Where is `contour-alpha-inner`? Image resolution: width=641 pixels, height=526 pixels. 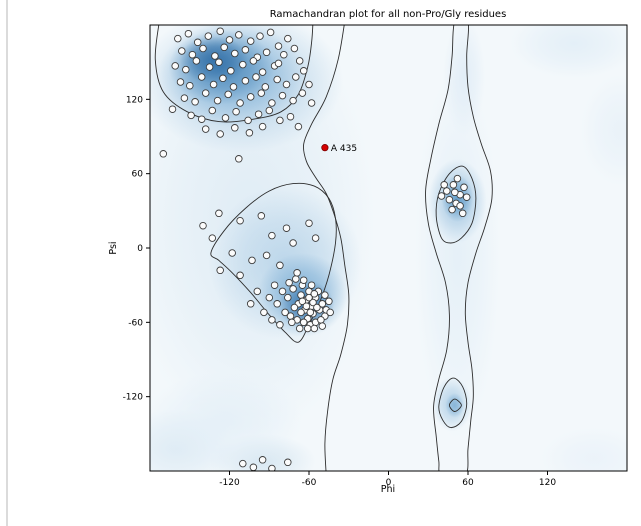
contour-alpha-inner is located at coordinates (273, 262).